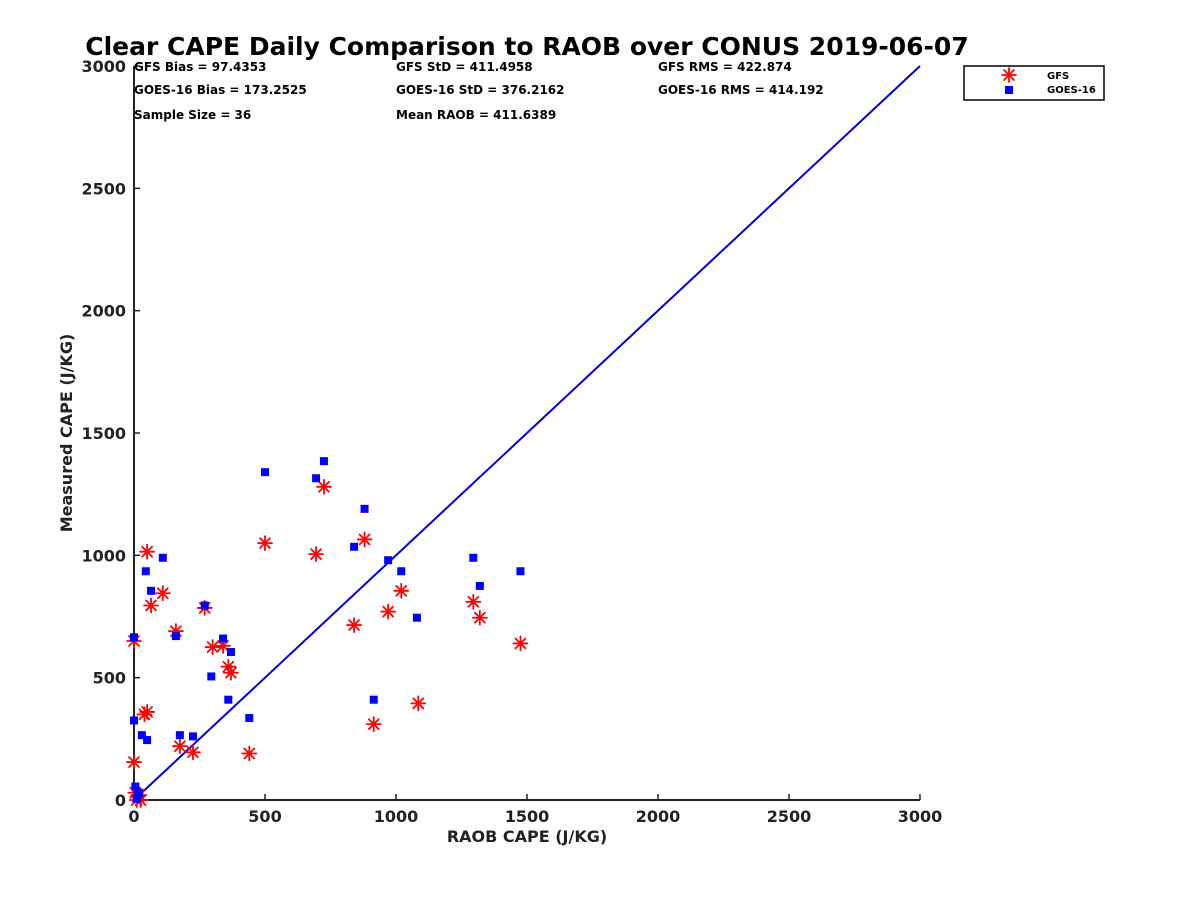 The image size is (1200, 900). I want to click on data-points-layer, so click(327, 632).